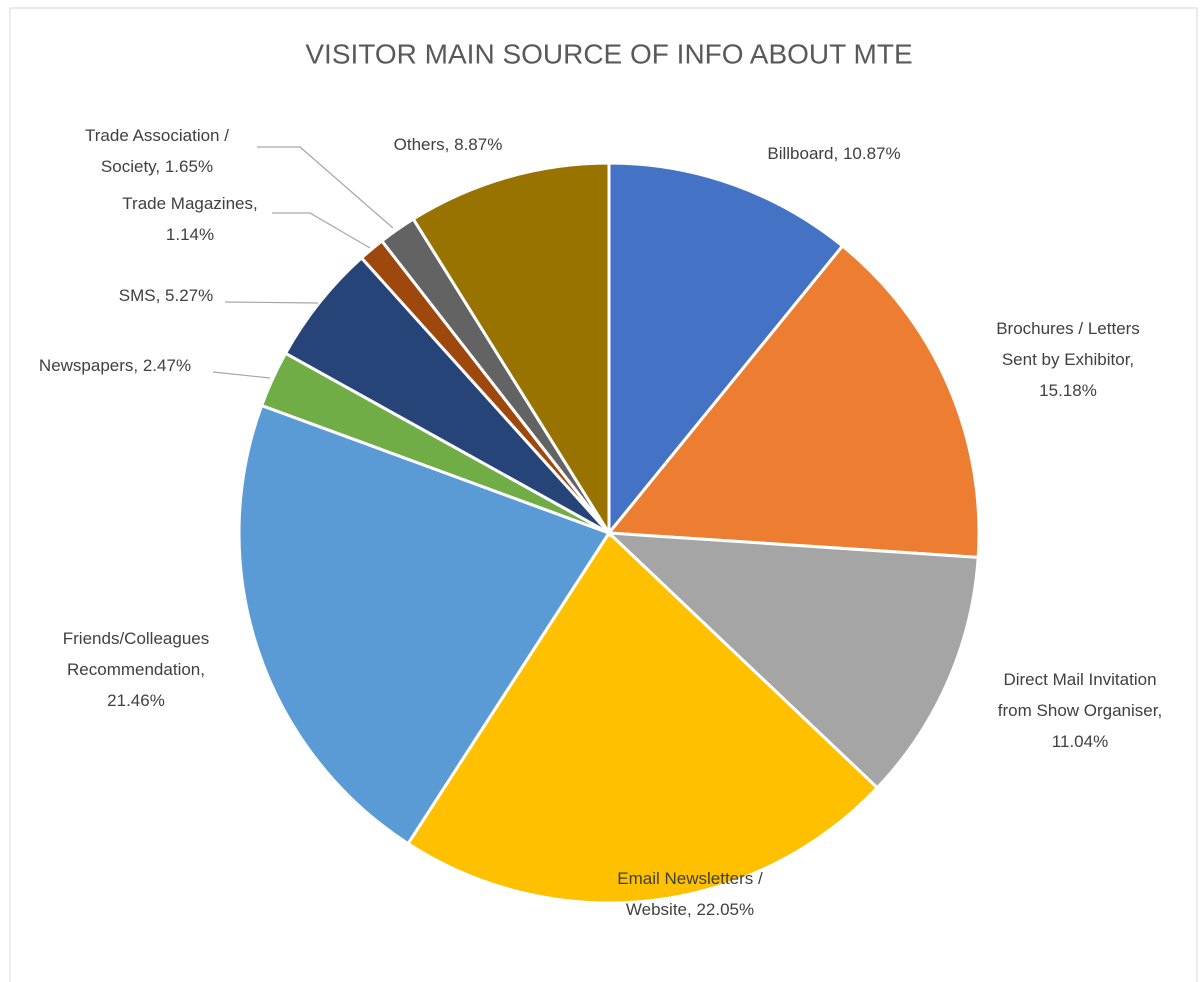 The image size is (1203, 982). What do you see at coordinates (690, 909) in the screenshot?
I see `data-label-line: Website, 22.05%` at bounding box center [690, 909].